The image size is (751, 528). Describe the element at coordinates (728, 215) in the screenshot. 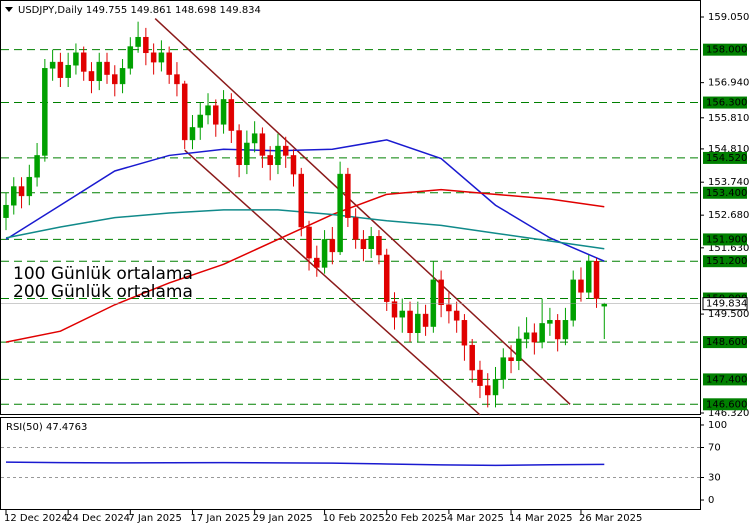

I see `y-tick-label: 152.680` at that location.